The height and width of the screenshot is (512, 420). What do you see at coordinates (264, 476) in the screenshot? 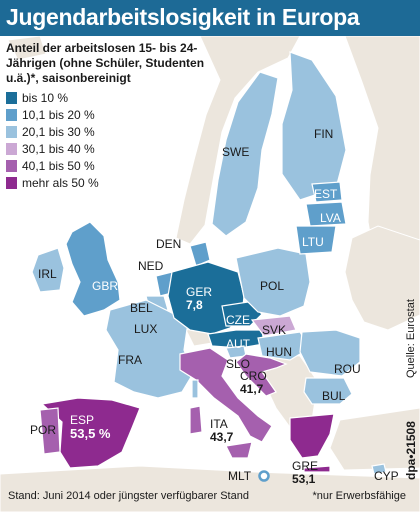
I see `malta-marker` at bounding box center [264, 476].